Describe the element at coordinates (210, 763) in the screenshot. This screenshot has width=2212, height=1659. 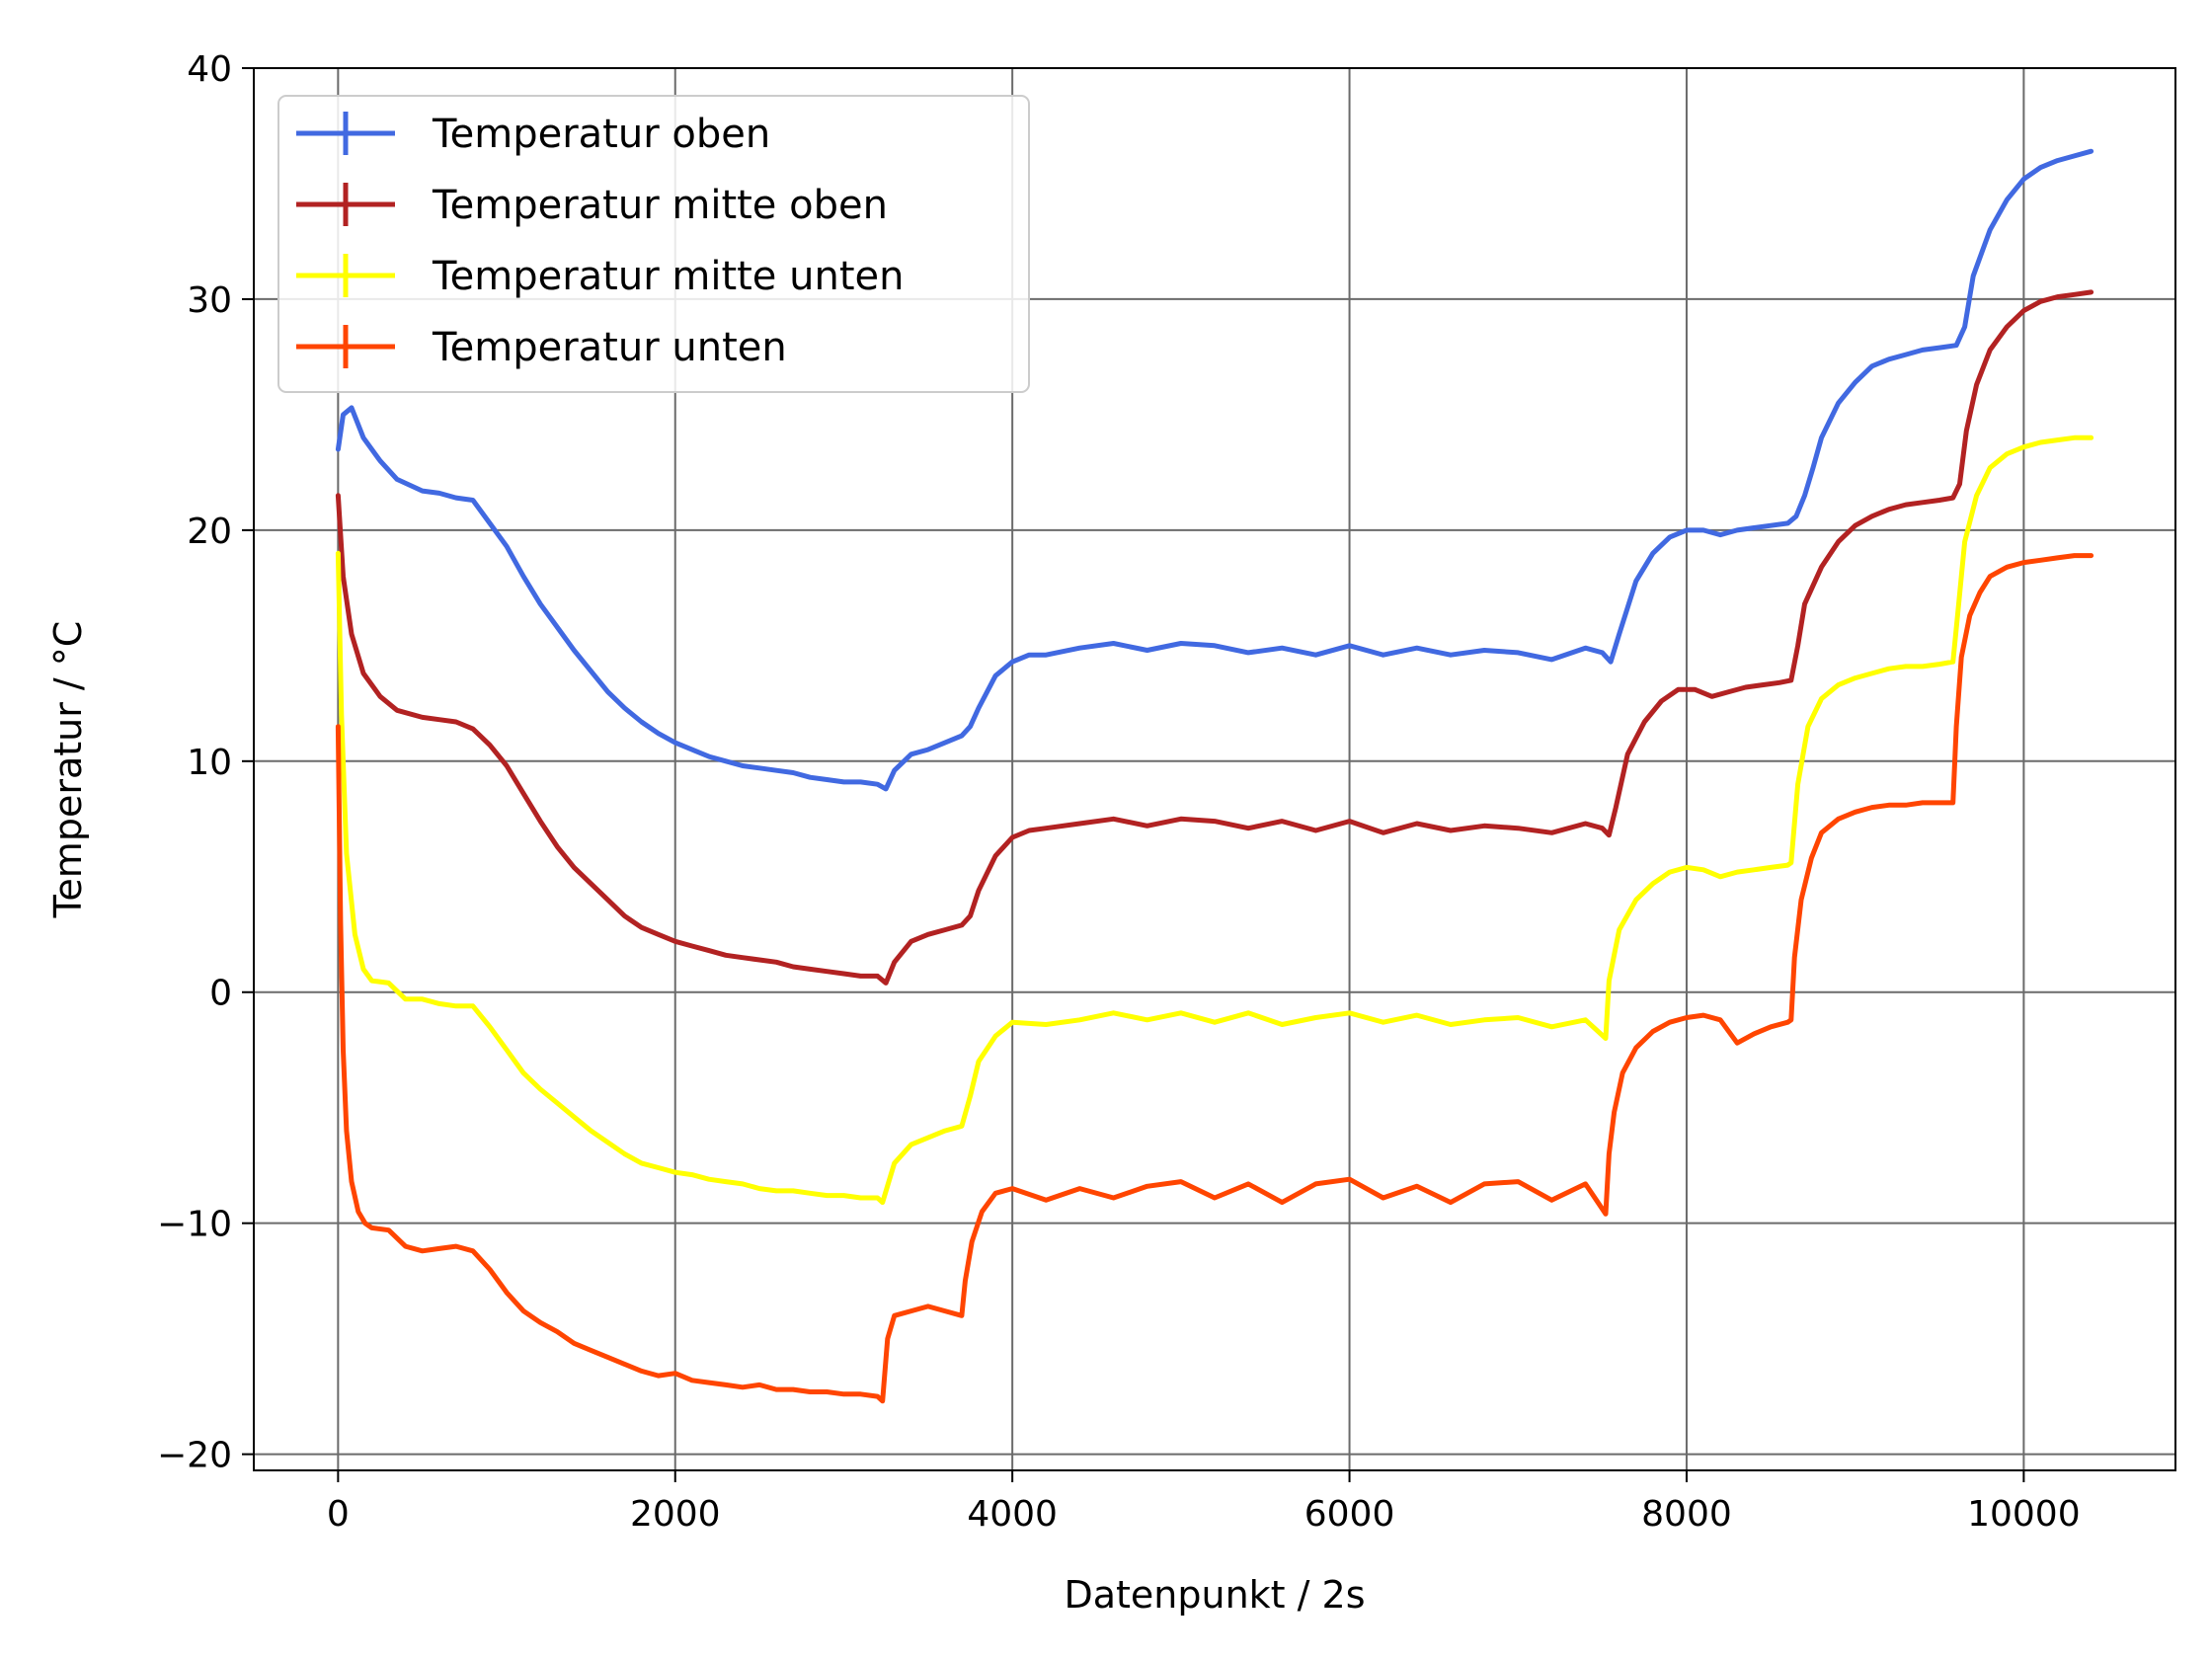
I see `y-tick-label: 10` at that location.